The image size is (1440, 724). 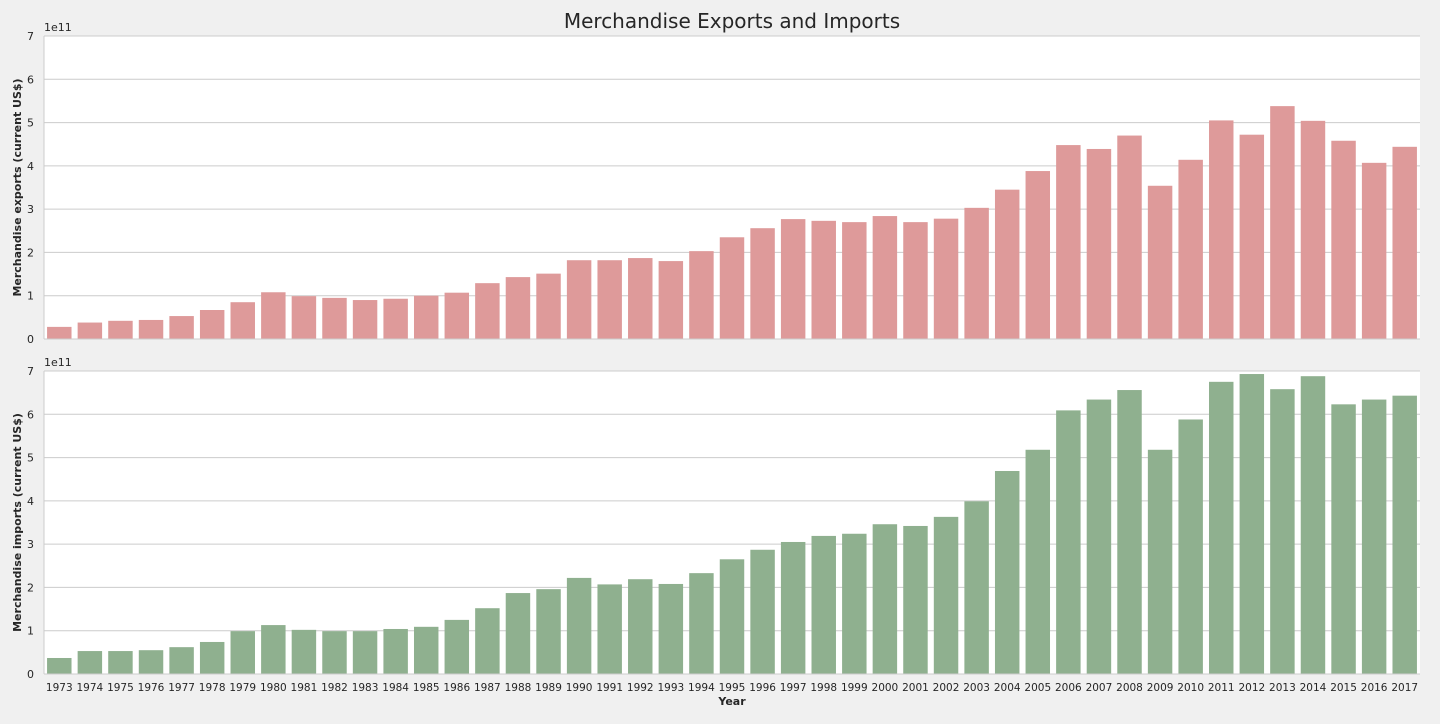 What do you see at coordinates (304, 317) in the screenshot?
I see `bar-1981` at bounding box center [304, 317].